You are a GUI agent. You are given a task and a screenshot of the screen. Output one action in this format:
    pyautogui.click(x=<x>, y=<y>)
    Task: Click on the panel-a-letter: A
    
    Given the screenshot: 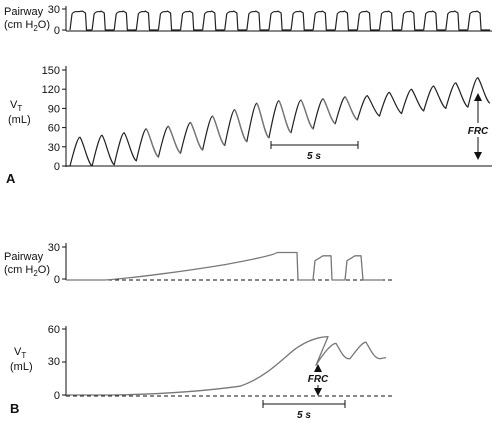 What is the action you would take?
    pyautogui.click(x=11, y=178)
    